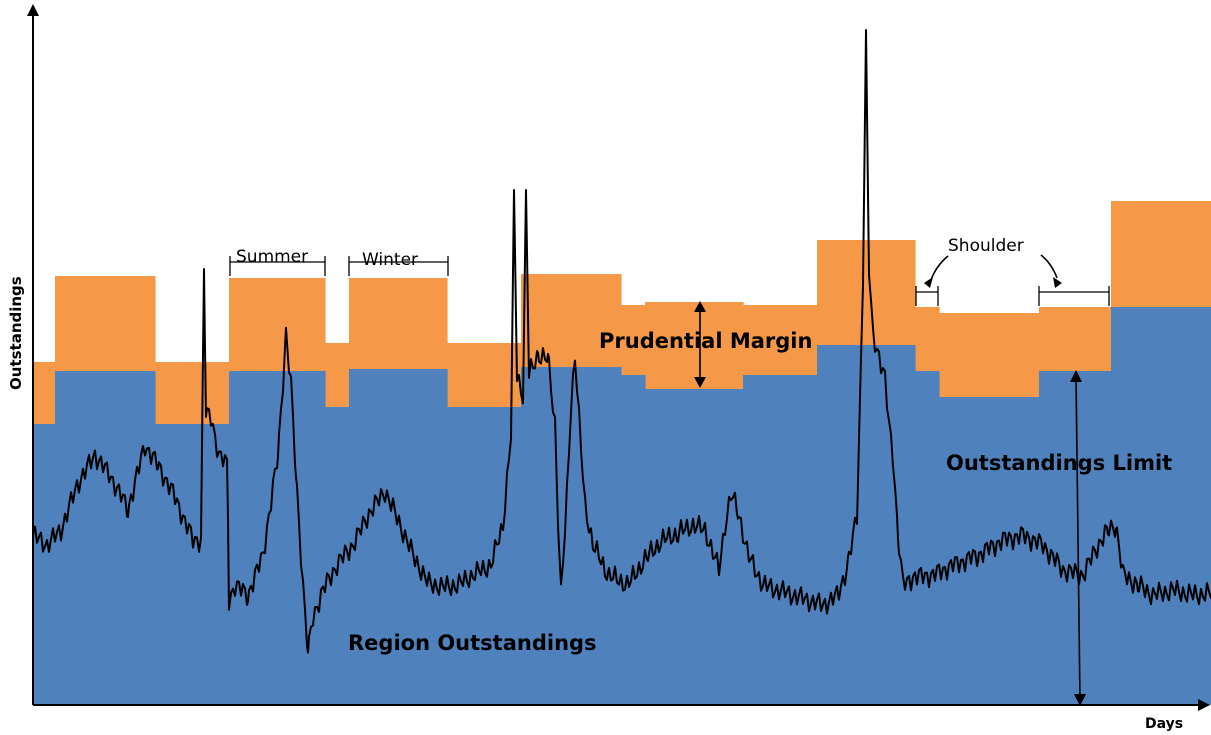 The height and width of the screenshot is (735, 1211). Describe the element at coordinates (1164, 724) in the screenshot. I see `x-axis-label: Days` at that location.